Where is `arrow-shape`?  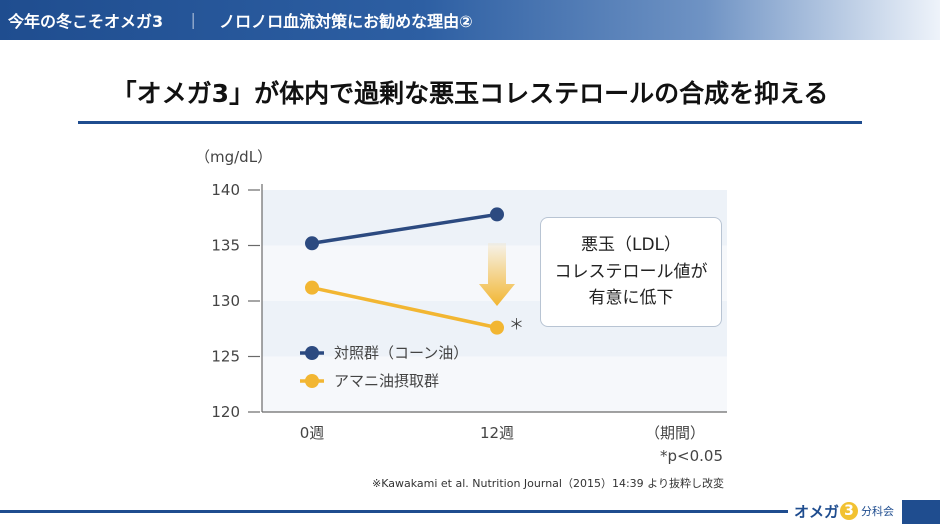
arrow-shape is located at coordinates (497, 274).